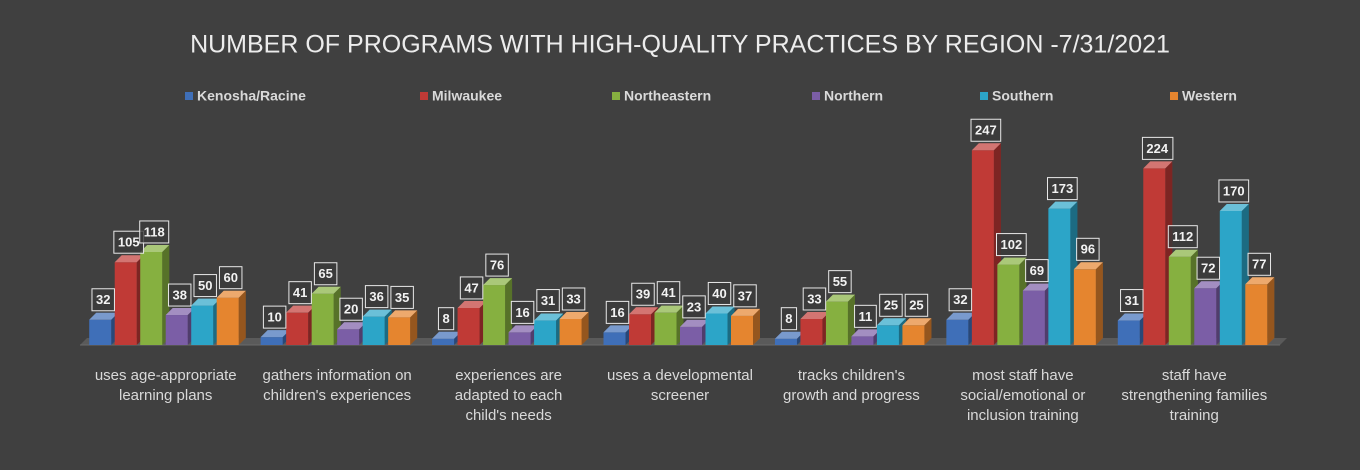  What do you see at coordinates (667, 96) in the screenshot?
I see `legend-label: Northeastern` at bounding box center [667, 96].